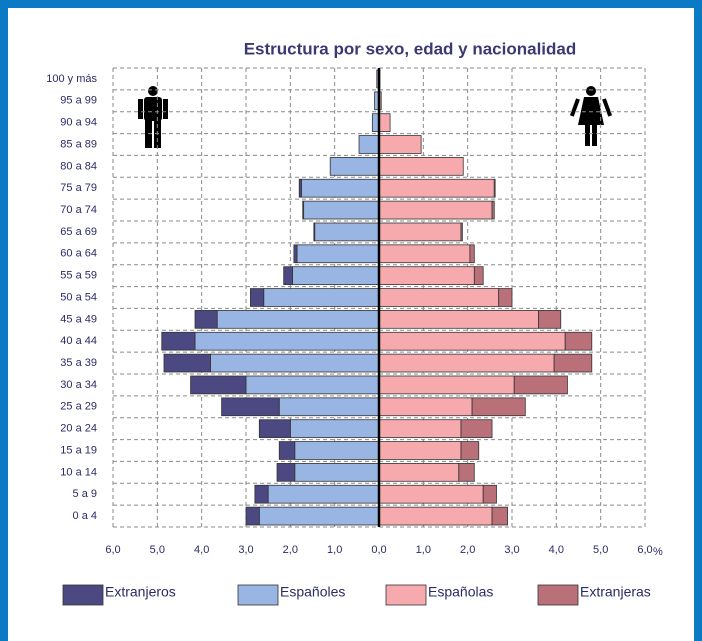 This screenshot has width=702, height=641. What do you see at coordinates (78, 101) in the screenshot?
I see `y-tick-label: 95 a 99` at bounding box center [78, 101].